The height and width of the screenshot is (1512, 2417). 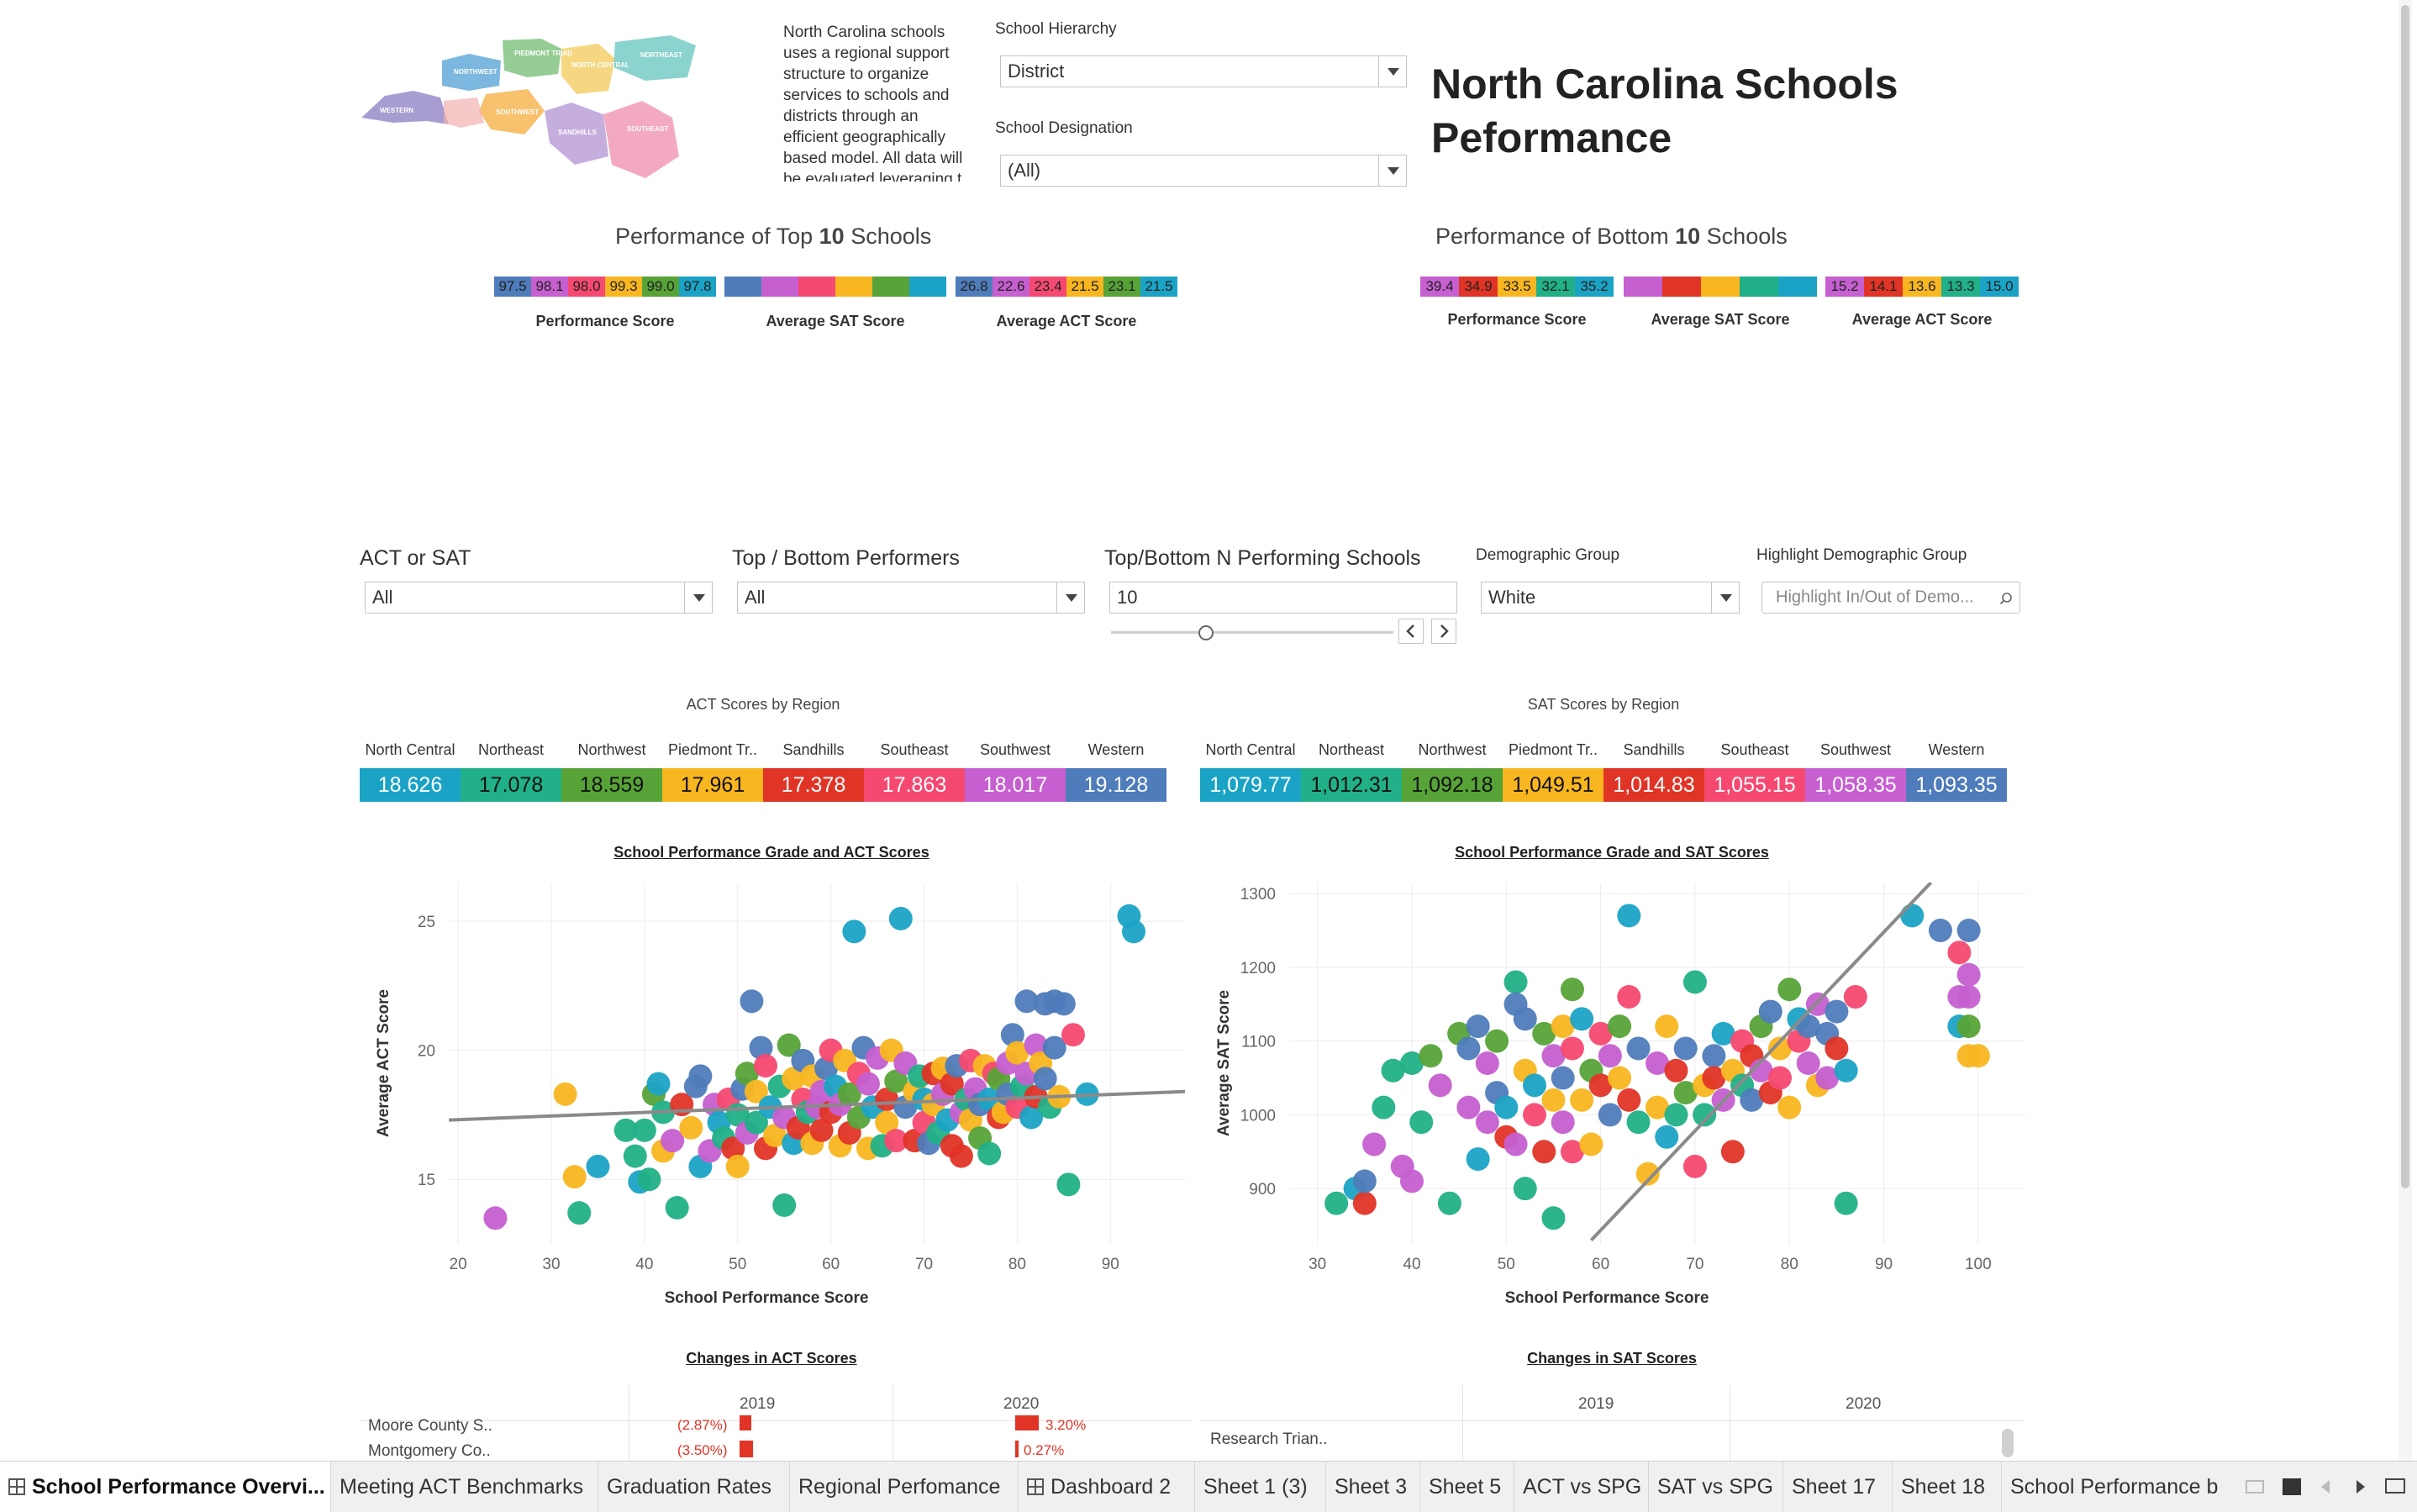 What do you see at coordinates (1610, 598) in the screenshot?
I see `demographic-dropdown: White` at bounding box center [1610, 598].